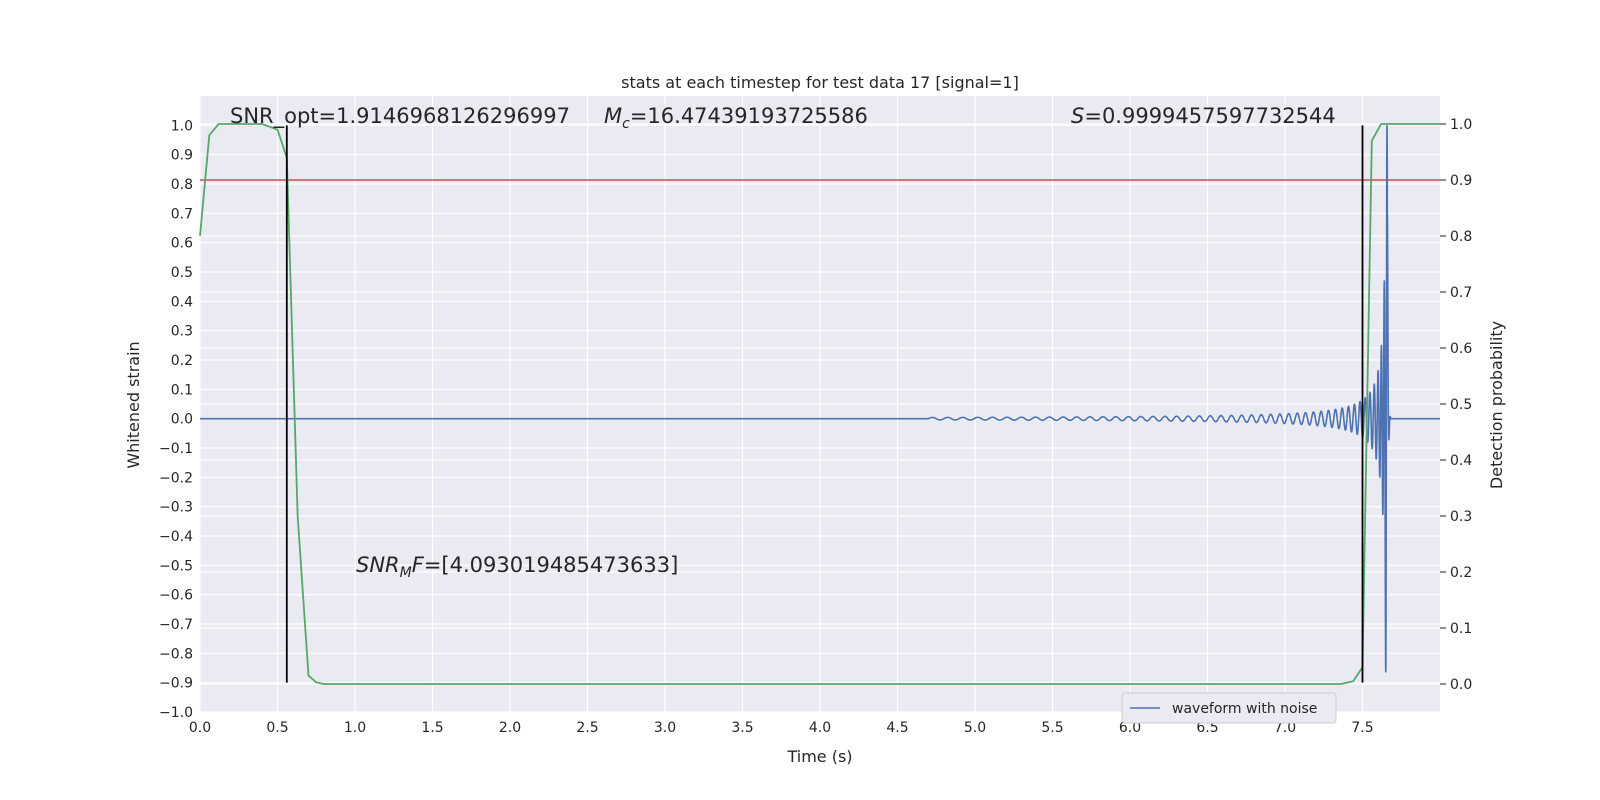 The height and width of the screenshot is (800, 1600). What do you see at coordinates (182, 420) in the screenshot?
I see `y-tick-label: 0.0` at bounding box center [182, 420].